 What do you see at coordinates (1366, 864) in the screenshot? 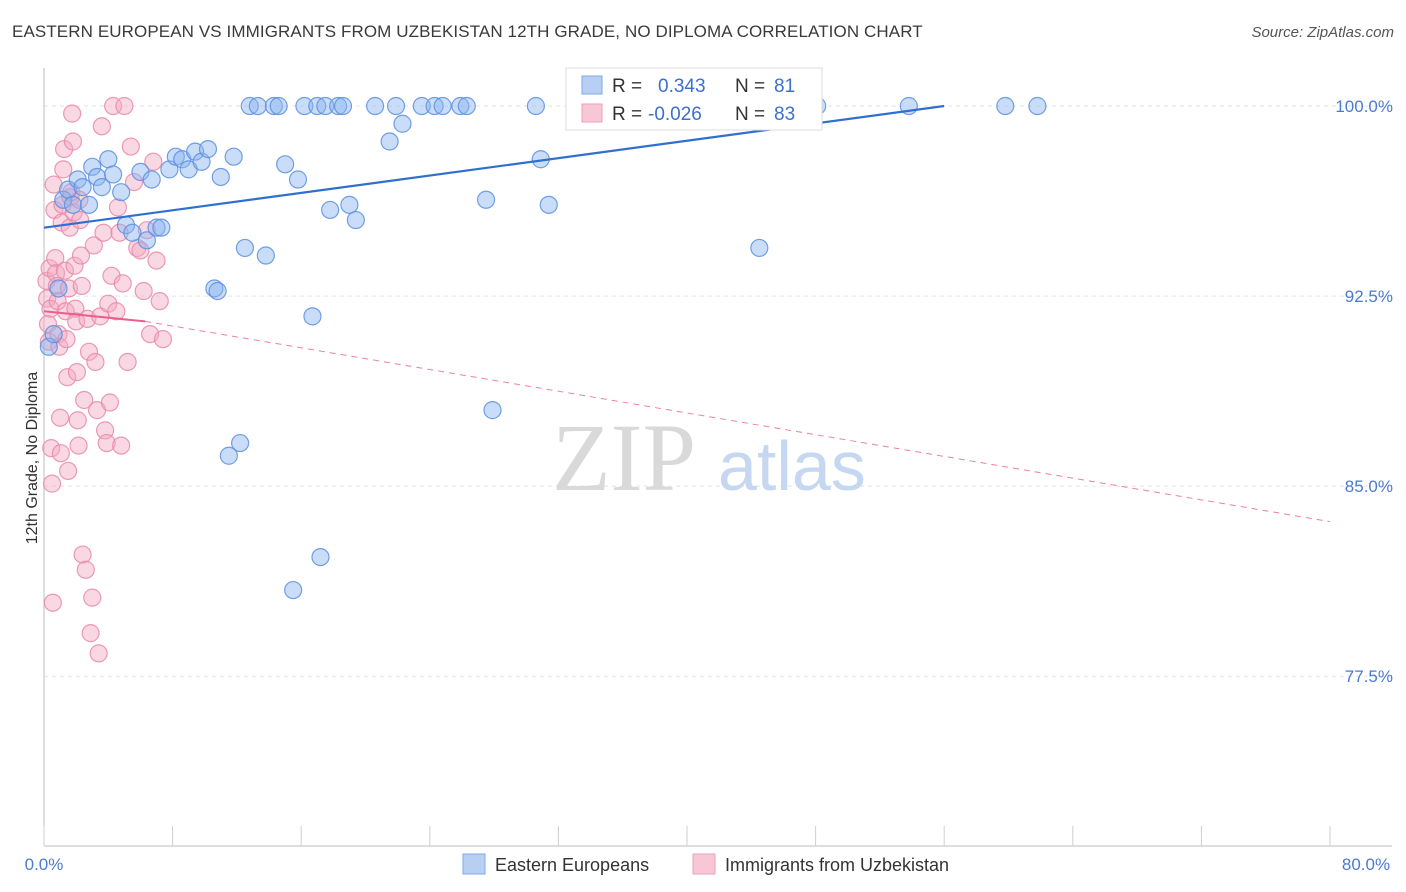
I see `x-tick-label-max: 80.0%` at bounding box center [1366, 864].